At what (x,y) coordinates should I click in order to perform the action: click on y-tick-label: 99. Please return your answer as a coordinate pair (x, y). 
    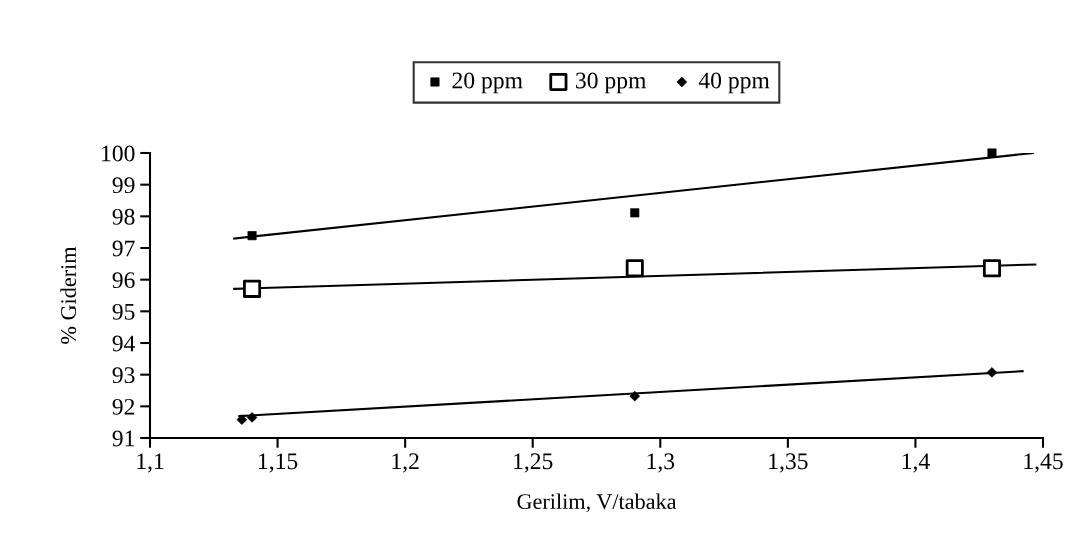
    Looking at the image, I should click on (123, 185).